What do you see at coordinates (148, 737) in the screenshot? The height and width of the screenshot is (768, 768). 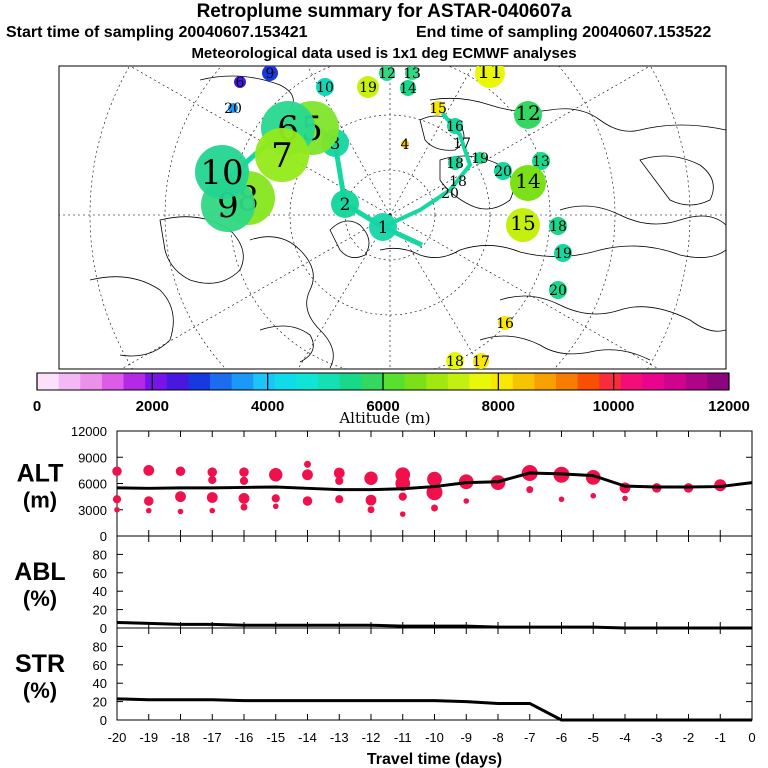 I see `x-tick-label: -19` at bounding box center [148, 737].